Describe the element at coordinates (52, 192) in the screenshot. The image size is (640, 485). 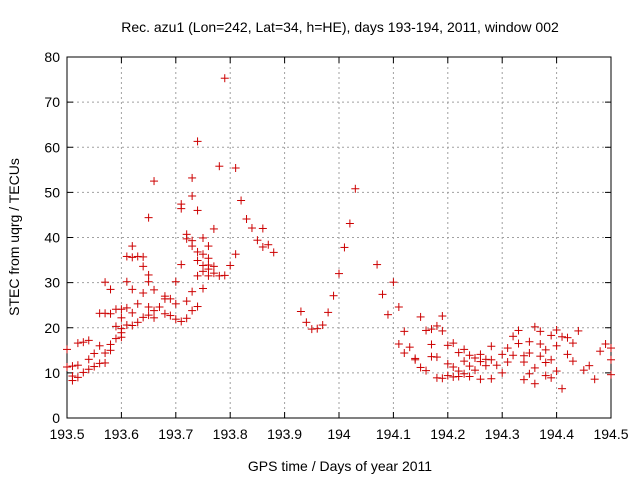
I see `y-tick-label: 50` at that location.